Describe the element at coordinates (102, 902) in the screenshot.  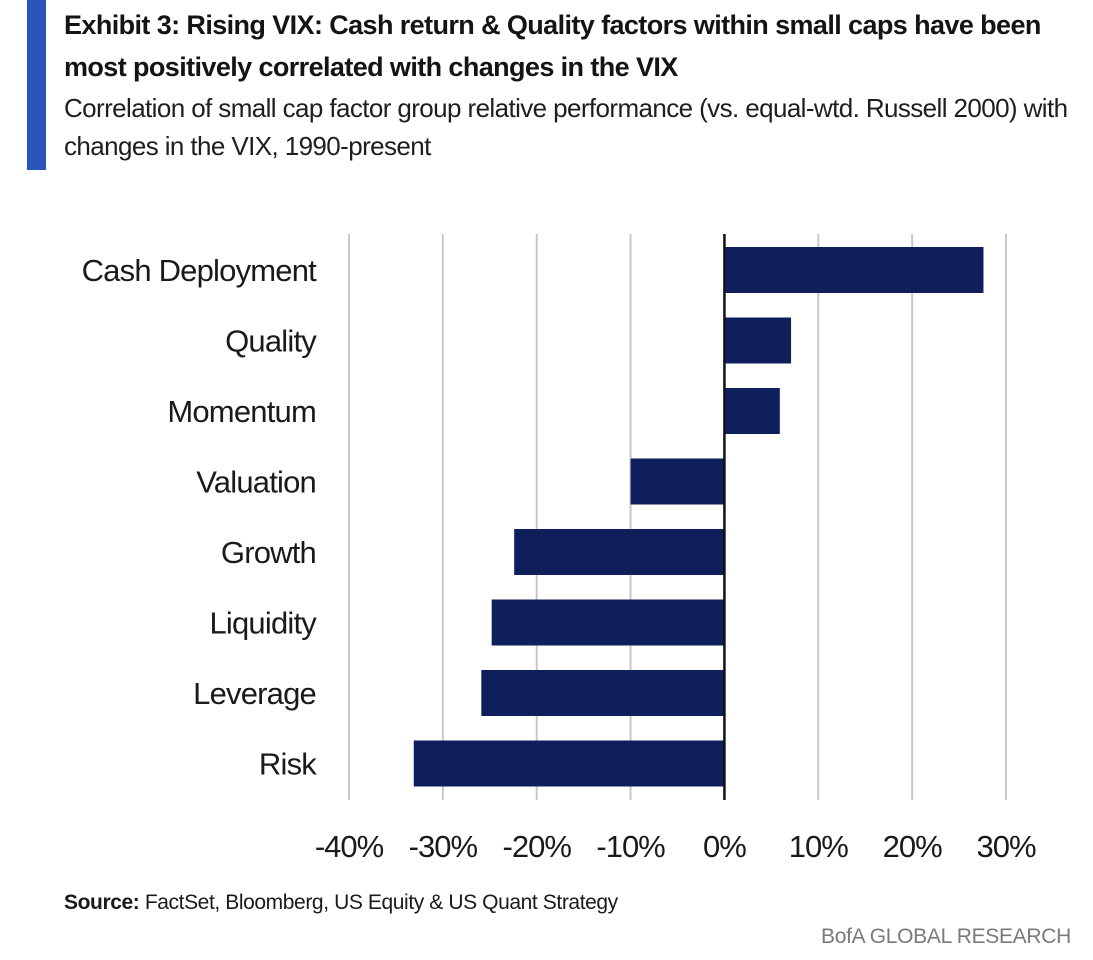
I see `source-label: Source:` at that location.